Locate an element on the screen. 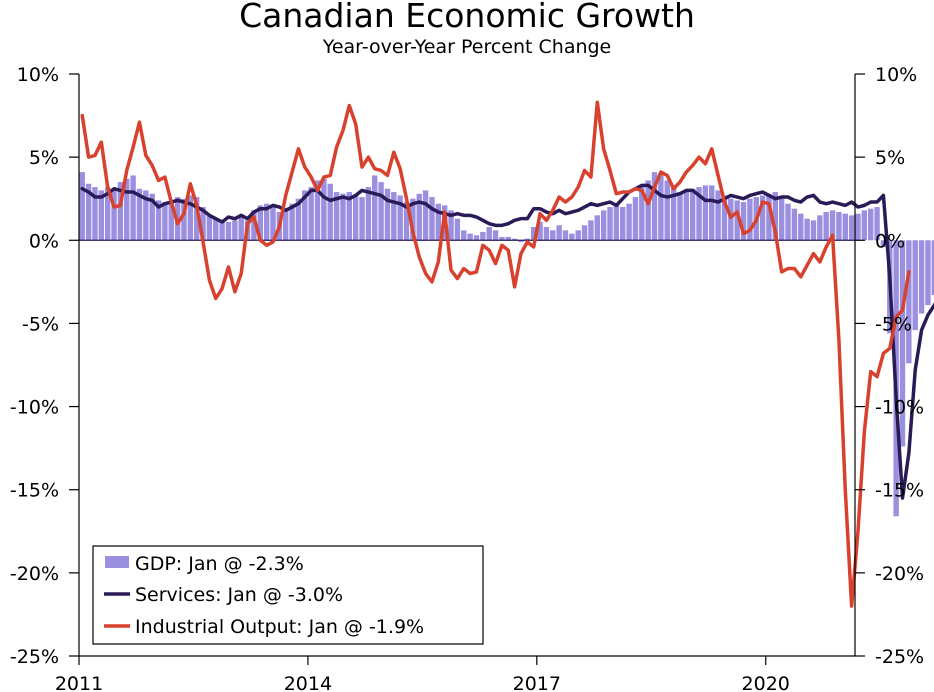 This screenshot has height=692, width=934. y-tick-label-left: -20% is located at coordinates (34, 574).